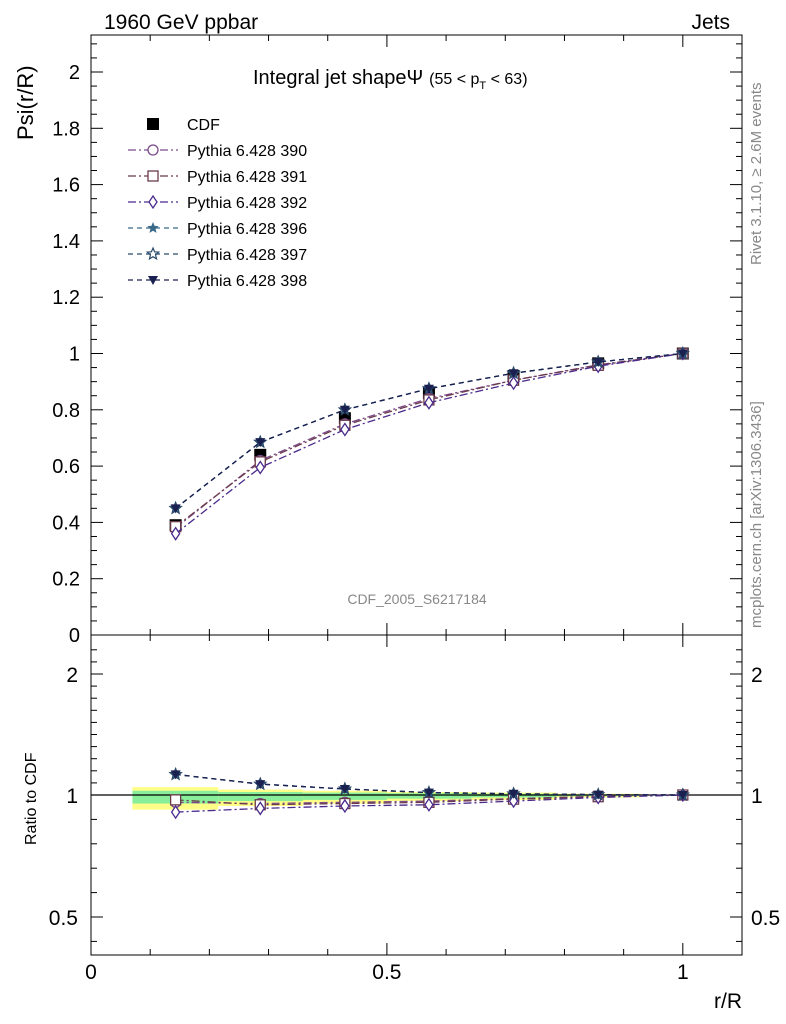 This screenshot has height=1024, width=786. I want to click on x-tick-label: 0.5, so click(386, 972).